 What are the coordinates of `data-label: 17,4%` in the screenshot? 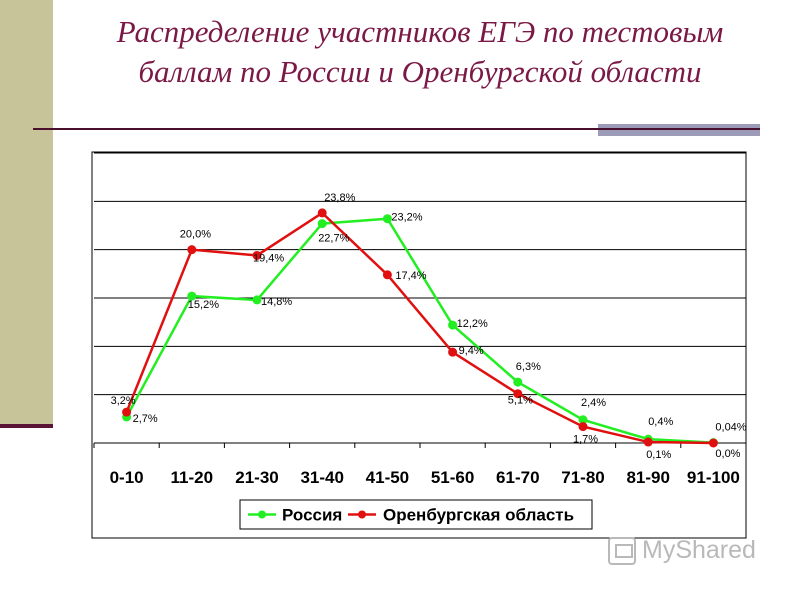 It's located at (410, 276).